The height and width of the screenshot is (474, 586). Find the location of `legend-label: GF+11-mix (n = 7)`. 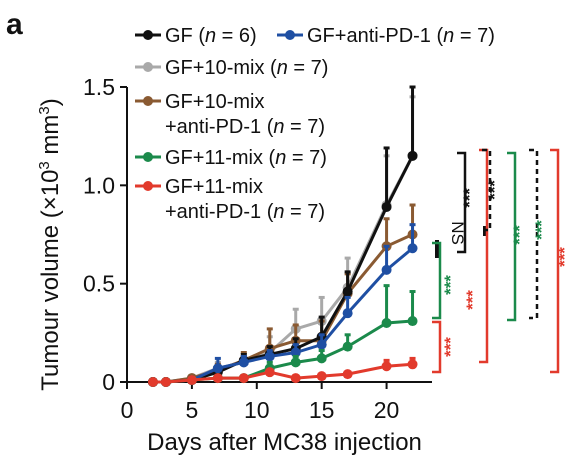

legend-label: GF+11-mix (n = 7) is located at coordinates (246, 158).